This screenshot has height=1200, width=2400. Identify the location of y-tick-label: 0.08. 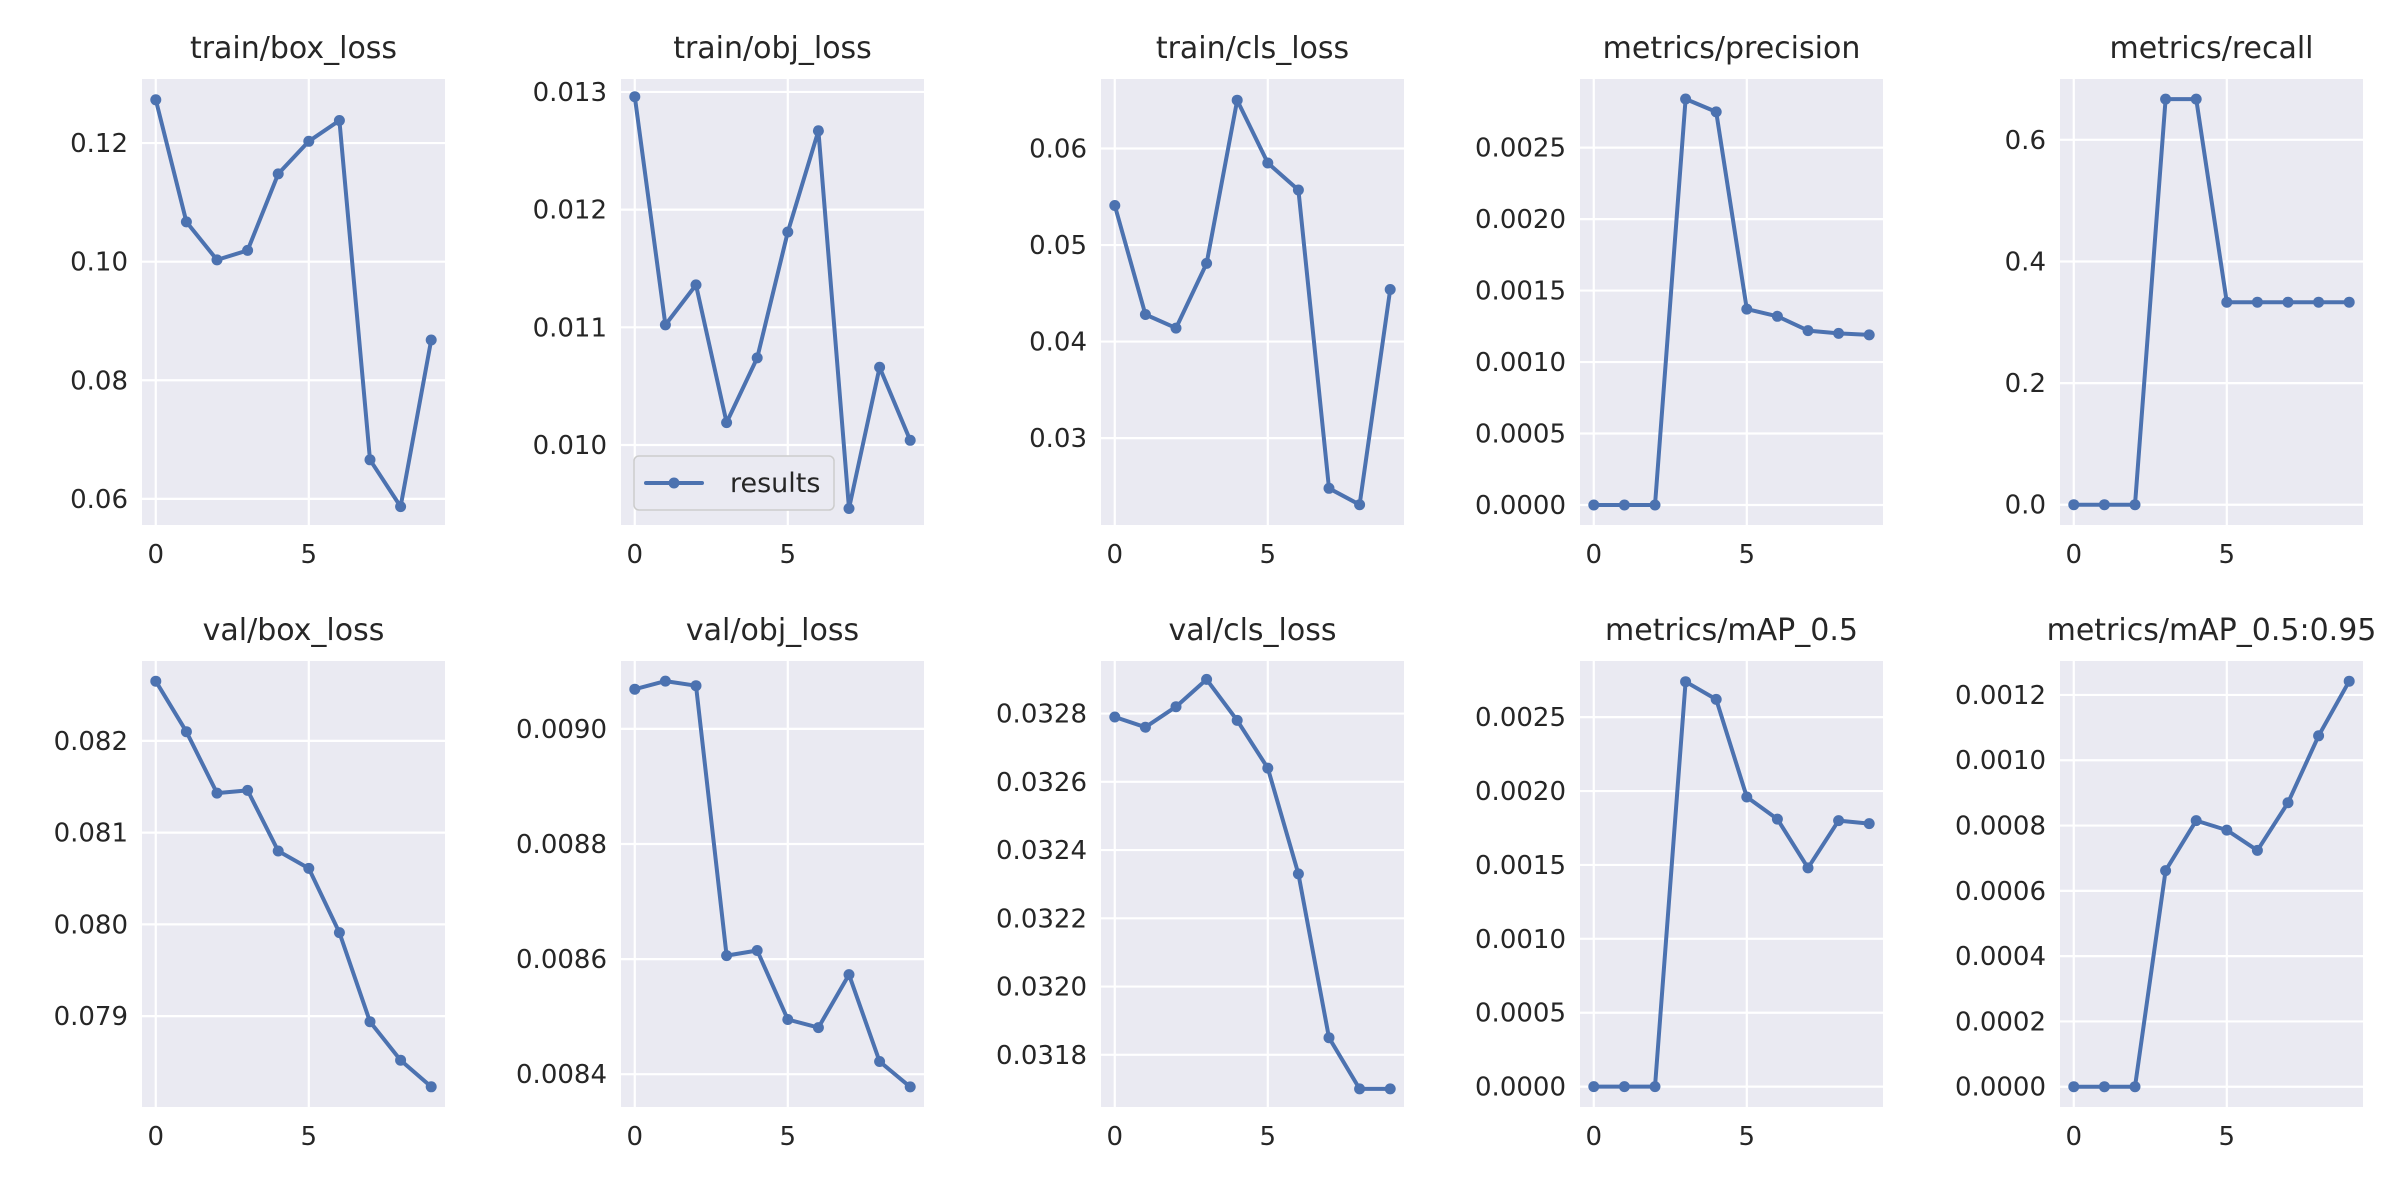
(99, 381).